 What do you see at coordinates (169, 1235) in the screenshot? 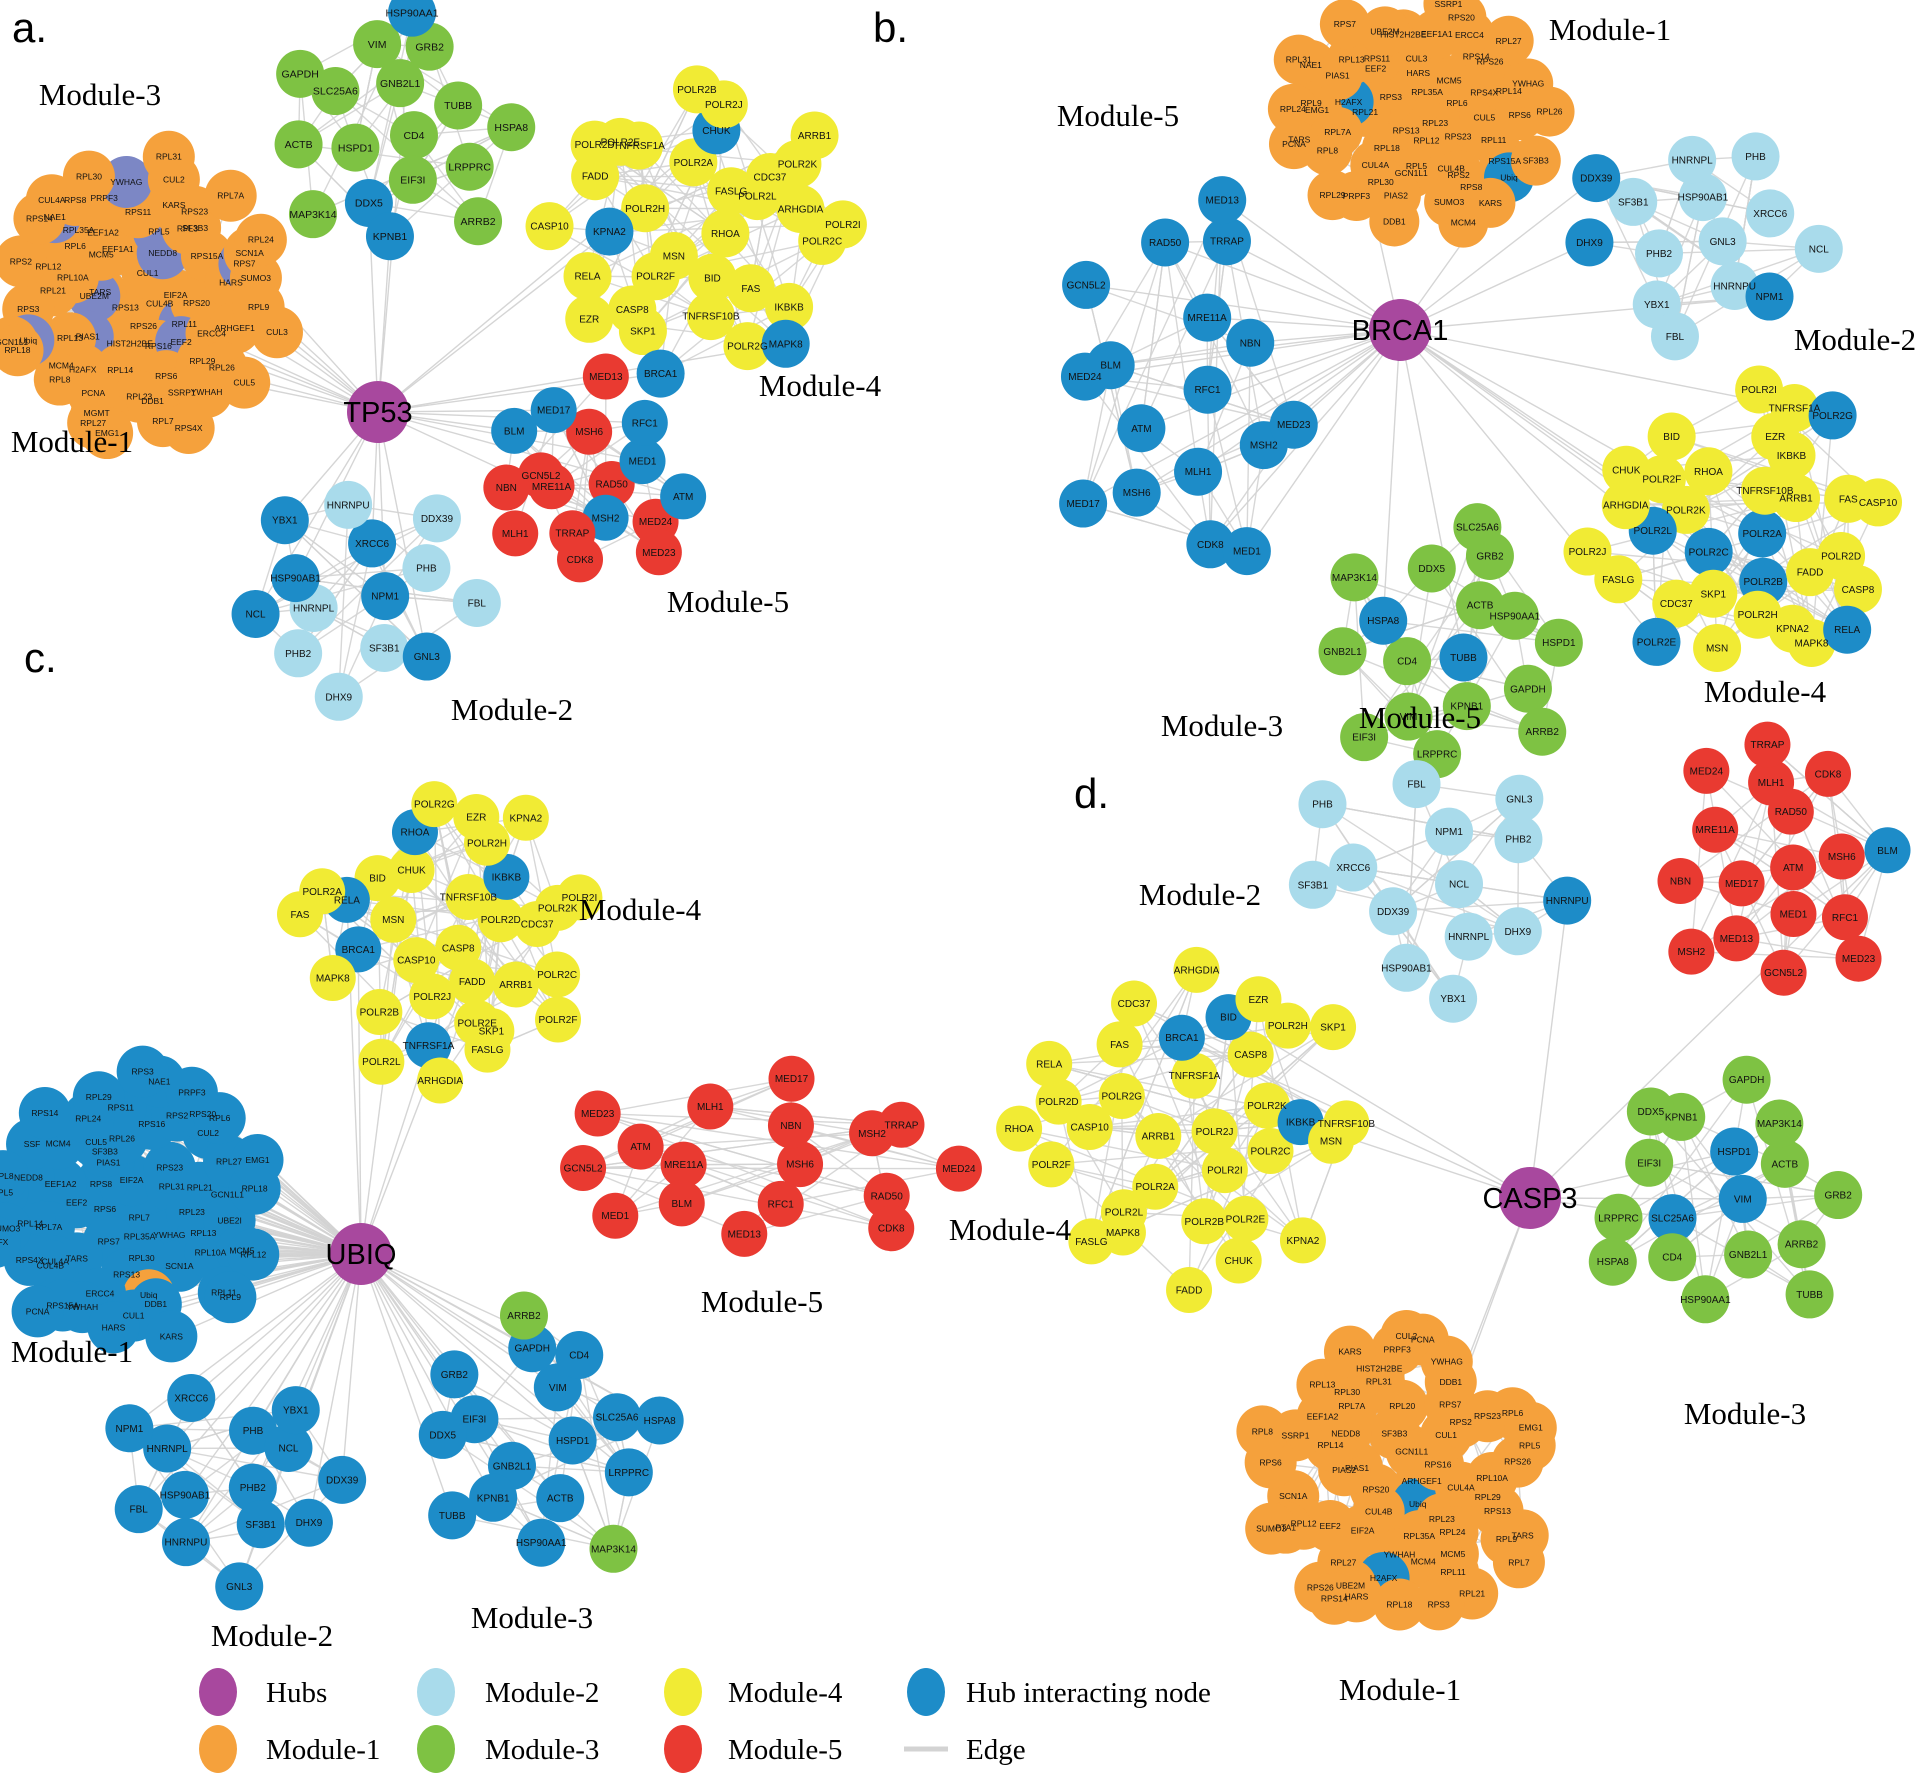
I see `gene-label: YWHAG` at bounding box center [169, 1235].